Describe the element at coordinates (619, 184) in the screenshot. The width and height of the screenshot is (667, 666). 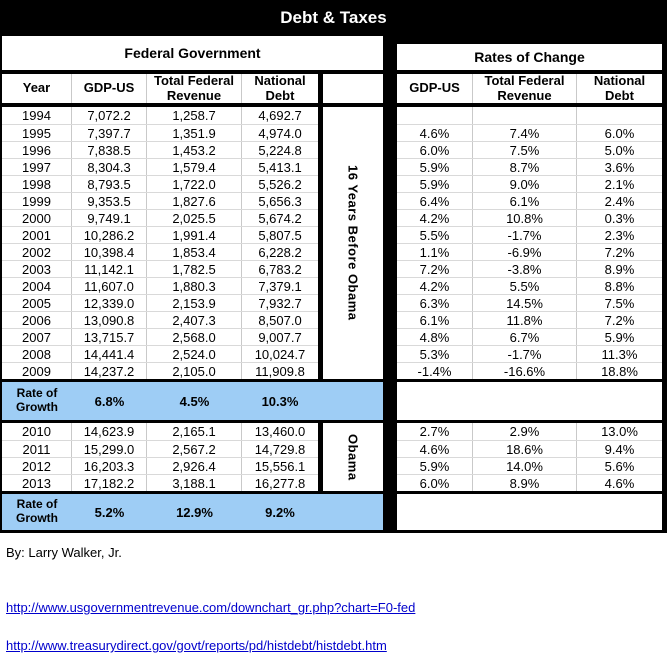
I see `cell-debt-rate: 2.1%` at that location.